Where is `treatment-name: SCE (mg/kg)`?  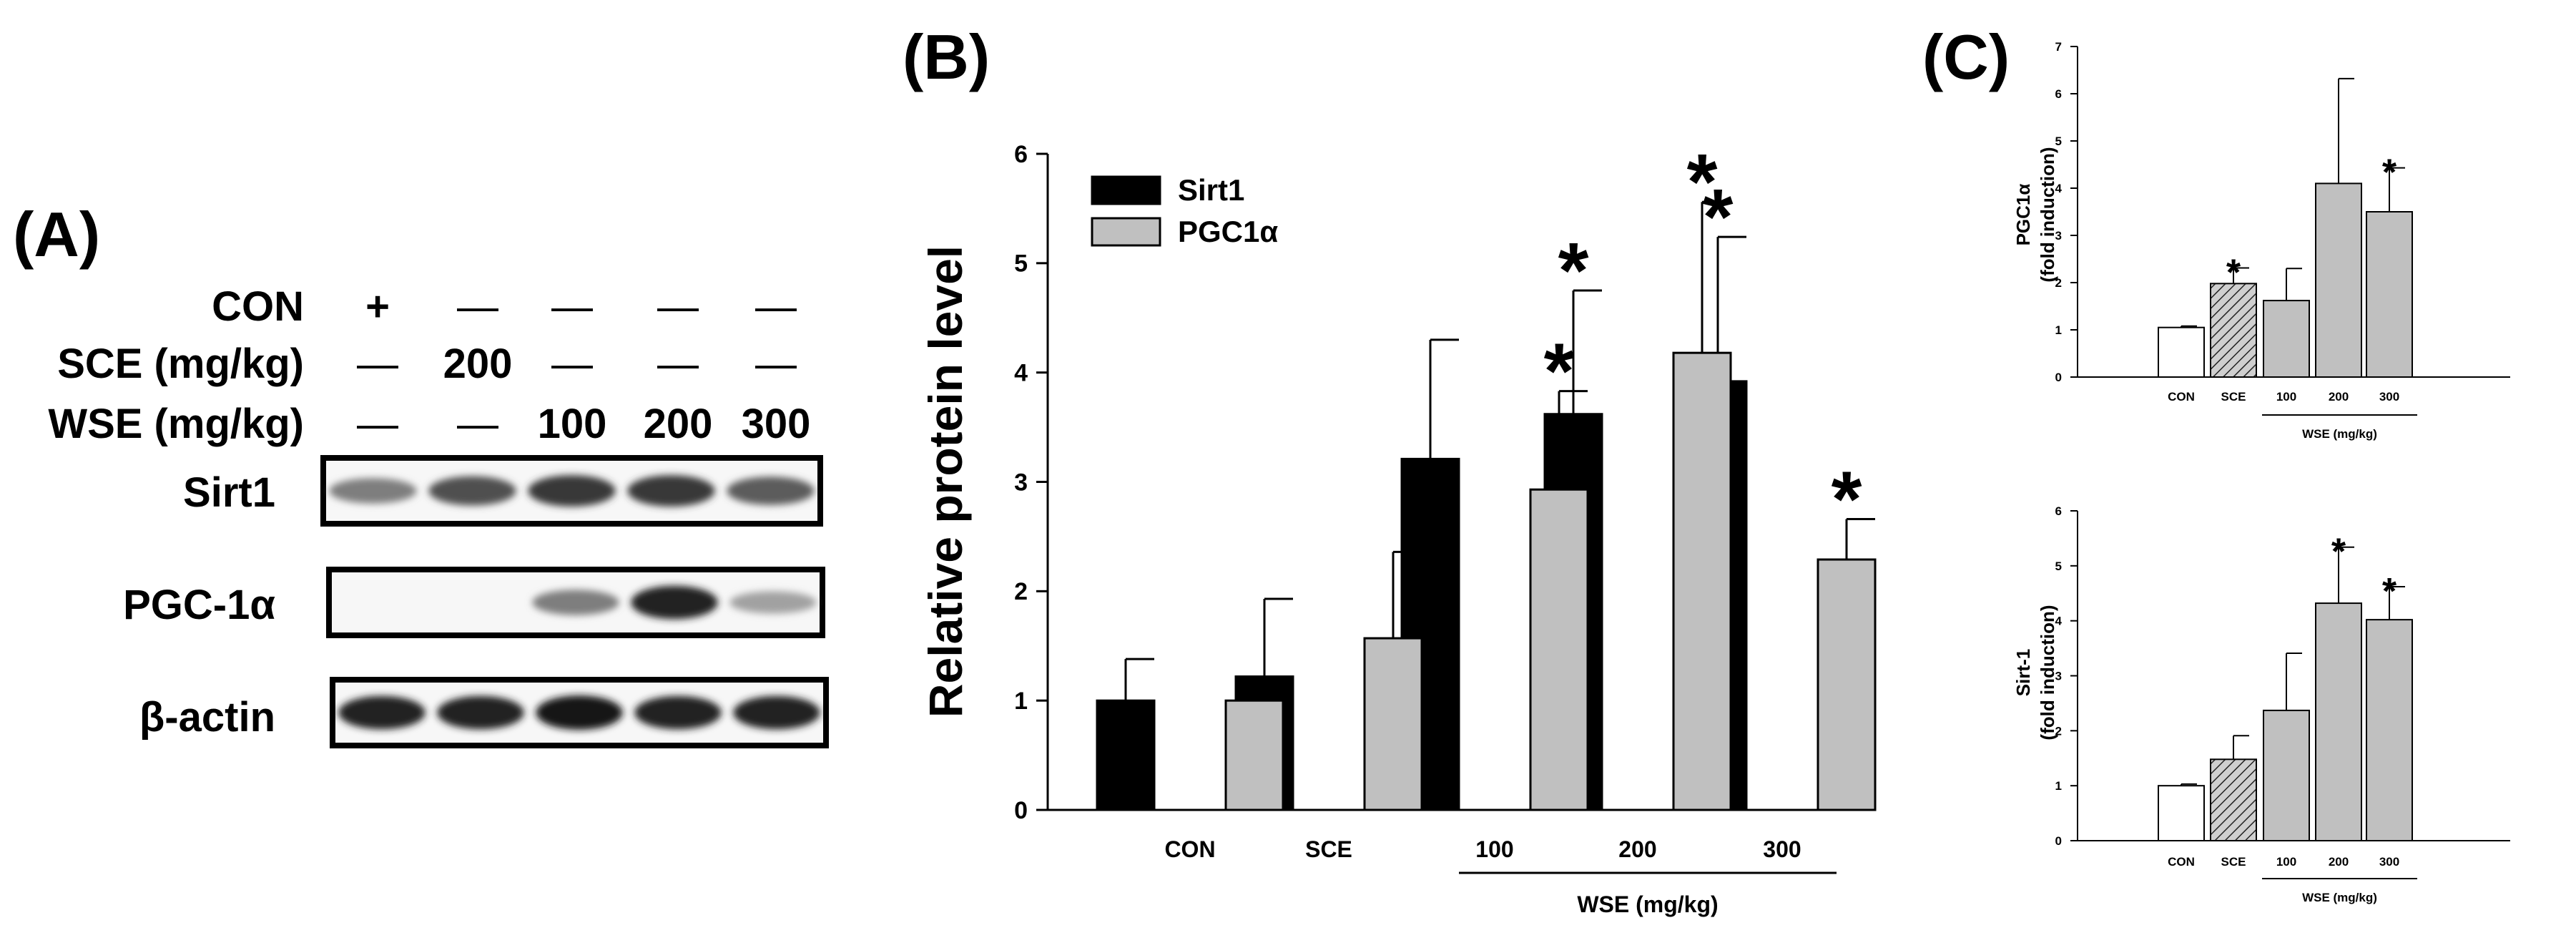 treatment-name: SCE (mg/kg) is located at coordinates (181, 364).